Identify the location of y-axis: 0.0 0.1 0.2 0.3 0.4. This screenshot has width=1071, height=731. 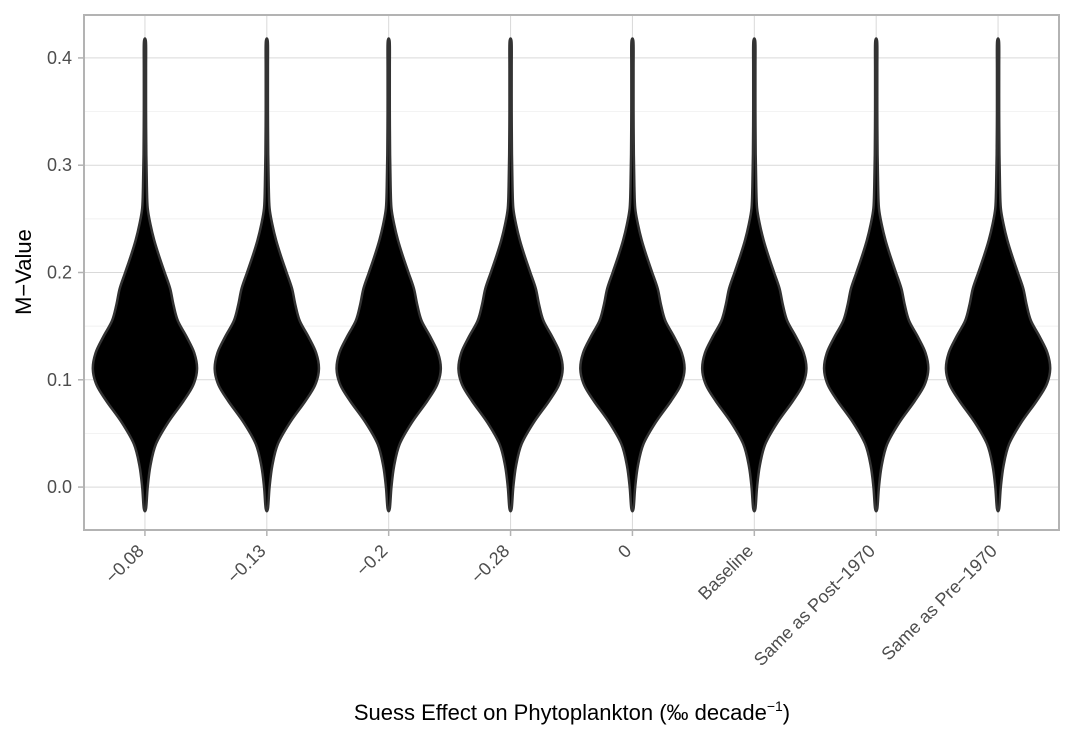
(65, 272).